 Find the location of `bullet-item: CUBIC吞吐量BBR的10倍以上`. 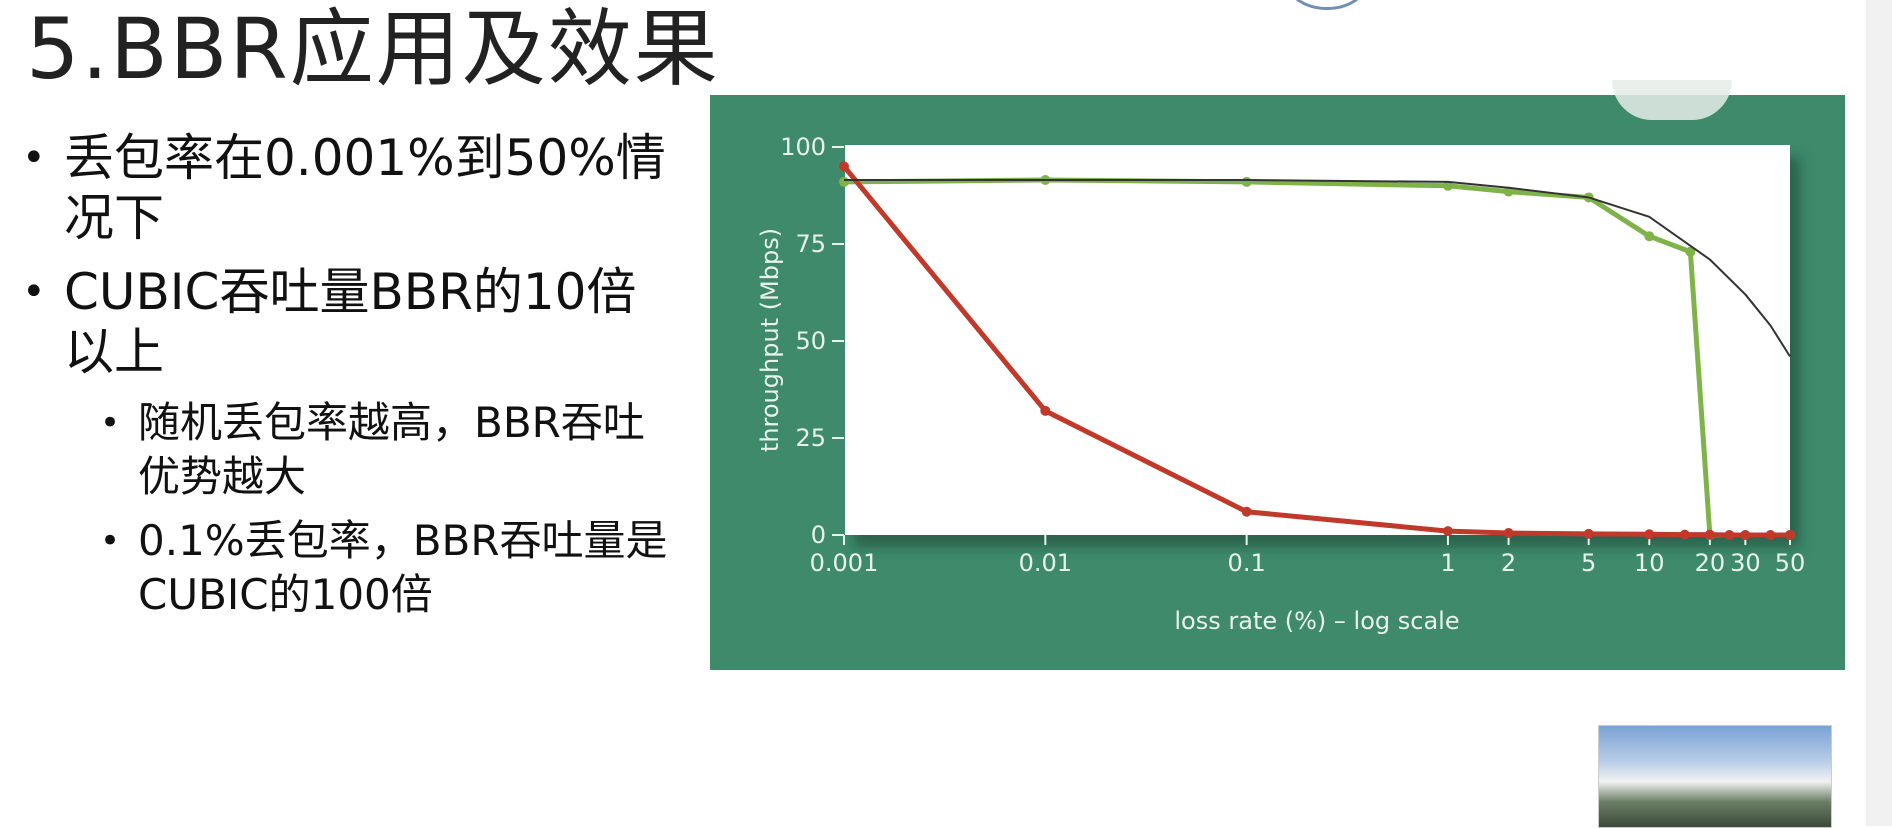

bullet-item: CUBIC吞吐量BBR的10倍以上 is located at coordinates (347, 322).